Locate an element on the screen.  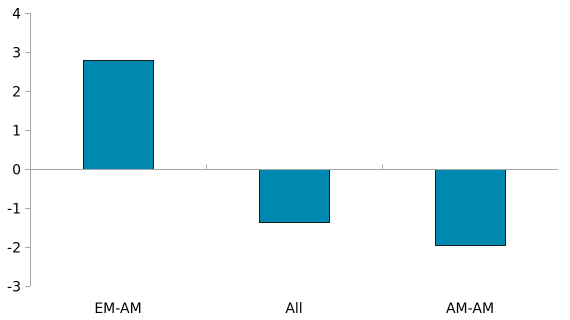
x-tick-label: All is located at coordinates (293, 309).